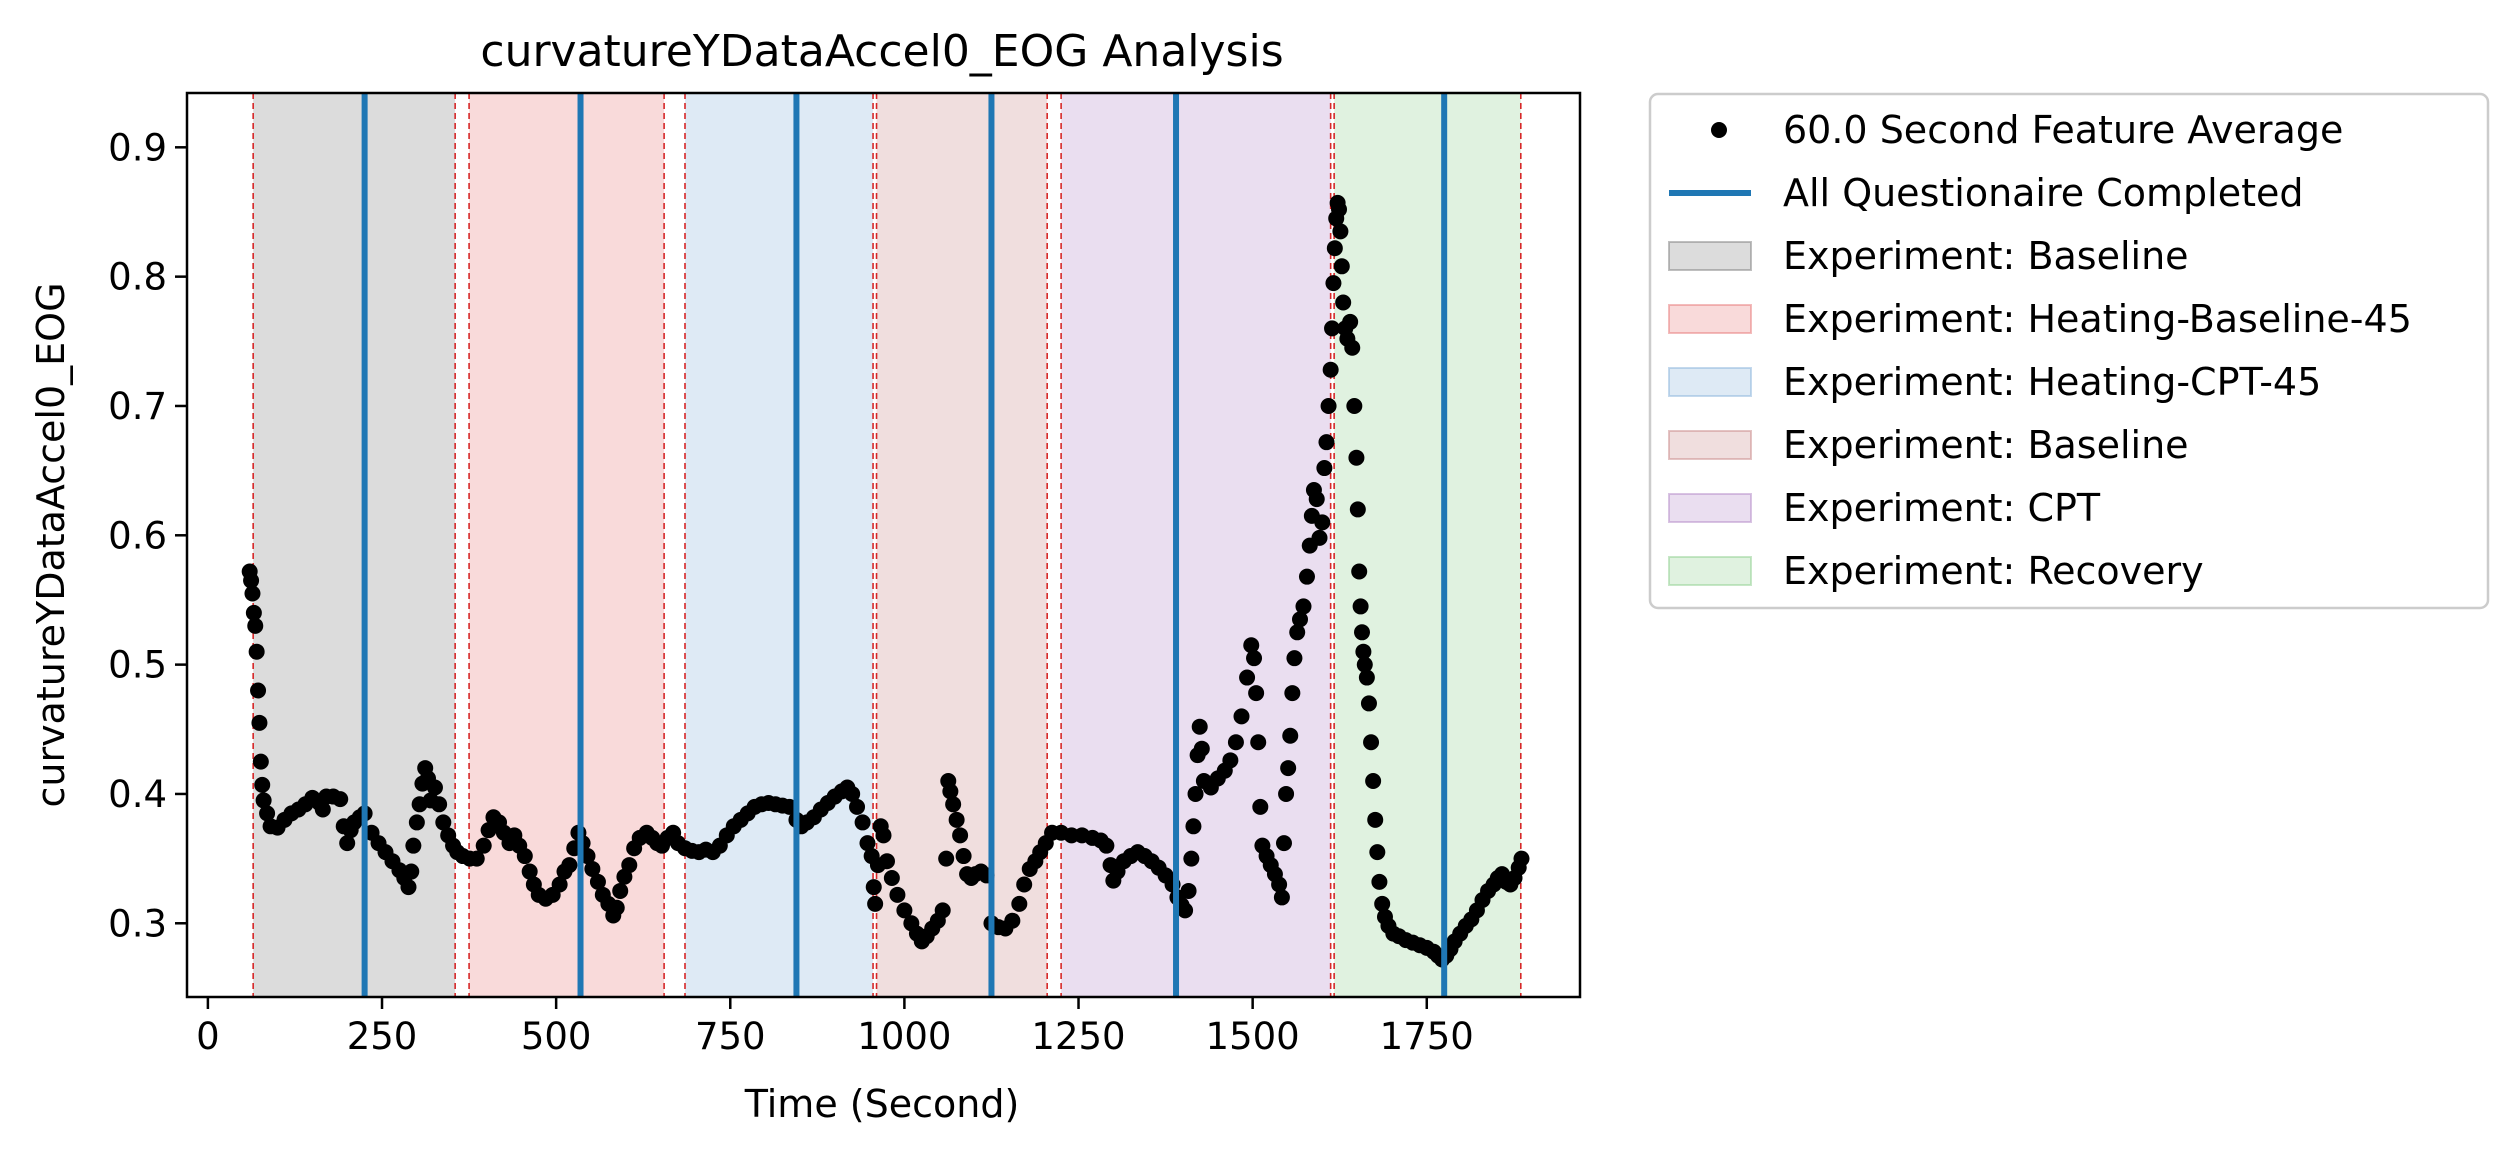 The height and width of the screenshot is (1158, 2517). I want to click on x-axis-label: Time (Second), so click(882, 1104).